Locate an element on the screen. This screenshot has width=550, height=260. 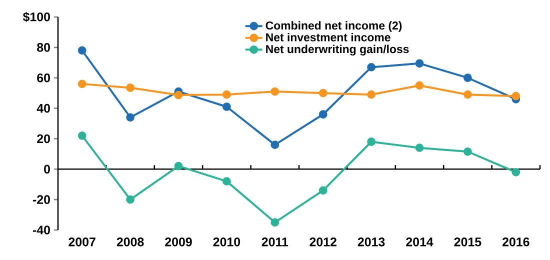
x-tick-label: 2009 is located at coordinates (178, 242).